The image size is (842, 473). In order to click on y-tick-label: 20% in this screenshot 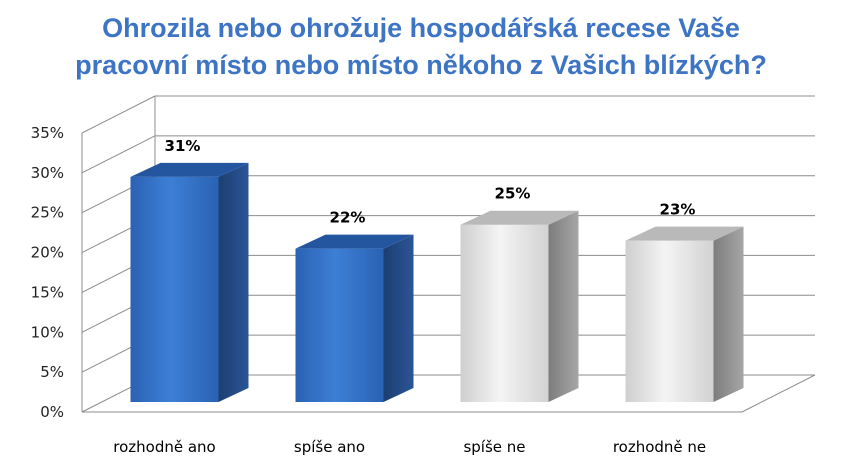, I will do `click(47, 253)`.